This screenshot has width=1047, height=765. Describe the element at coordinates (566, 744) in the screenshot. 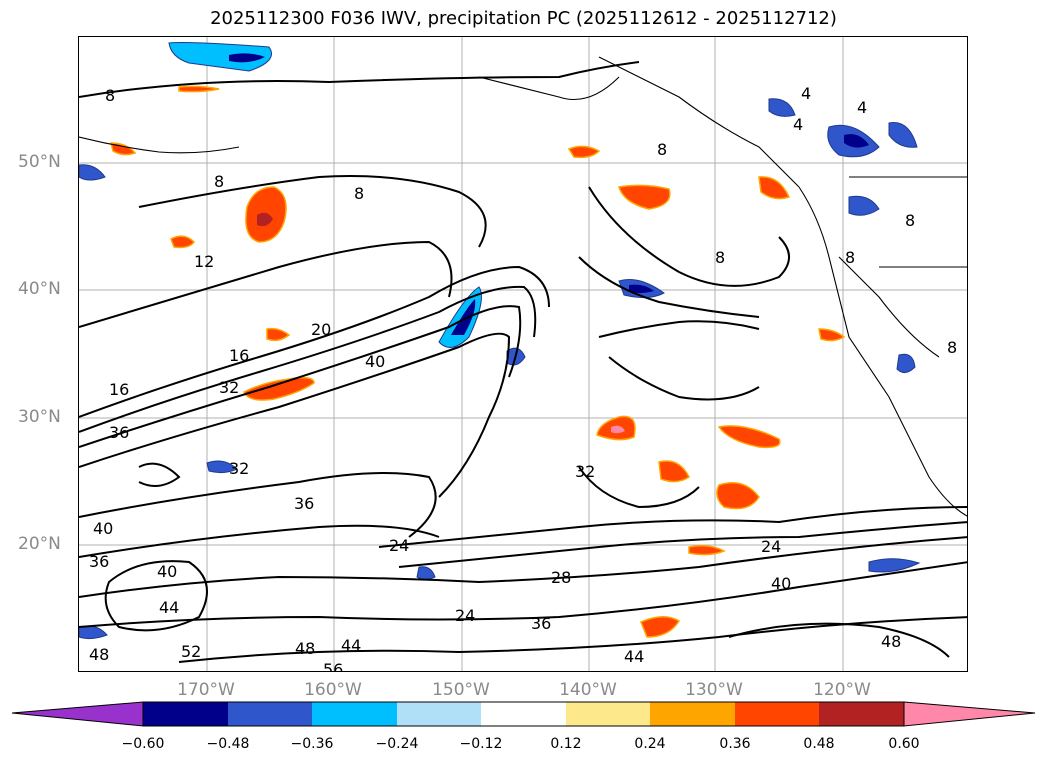

I see `colorbar-tick: 0.12` at that location.